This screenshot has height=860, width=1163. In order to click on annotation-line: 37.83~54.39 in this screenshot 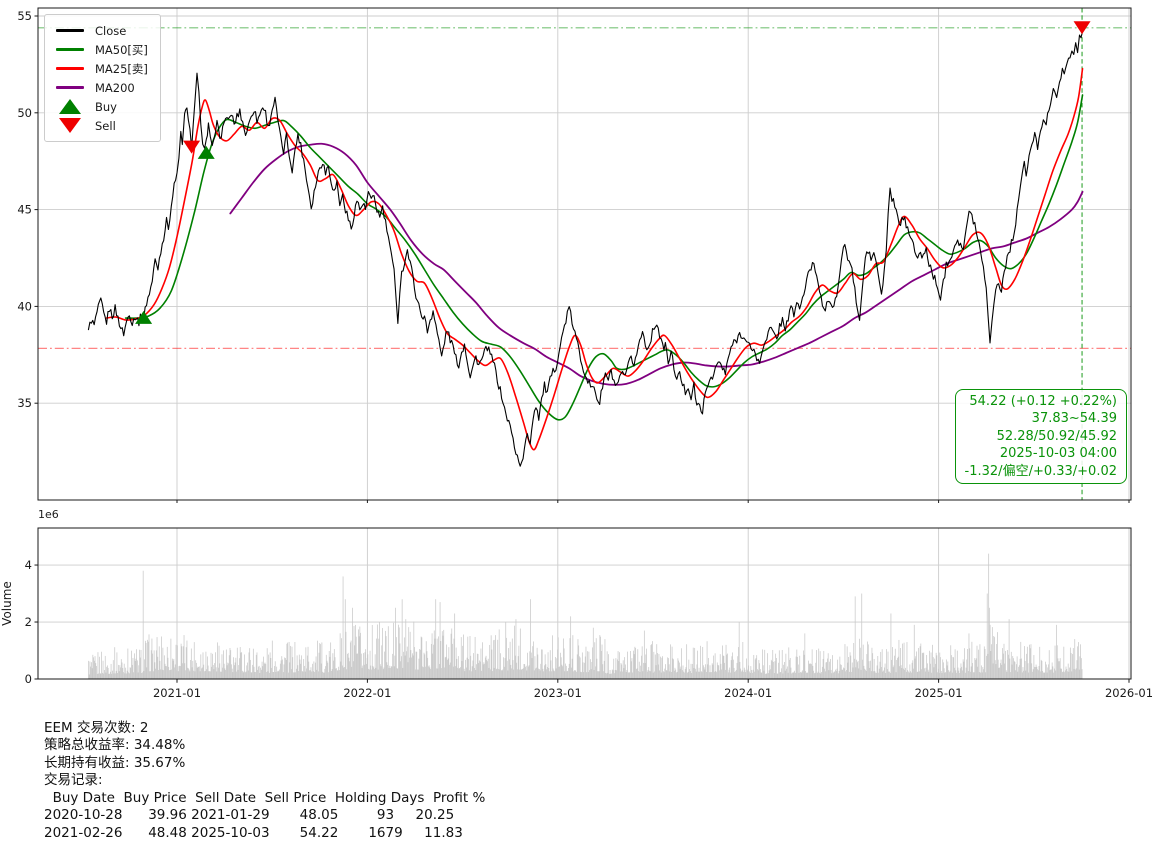, I will do `click(1074, 419)`.